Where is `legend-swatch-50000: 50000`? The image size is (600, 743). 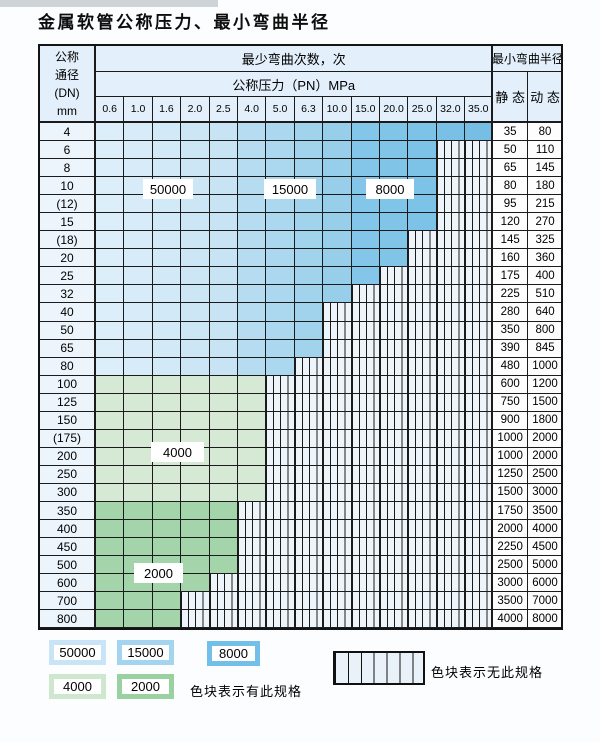 legend-swatch-50000: 50000 is located at coordinates (77, 652).